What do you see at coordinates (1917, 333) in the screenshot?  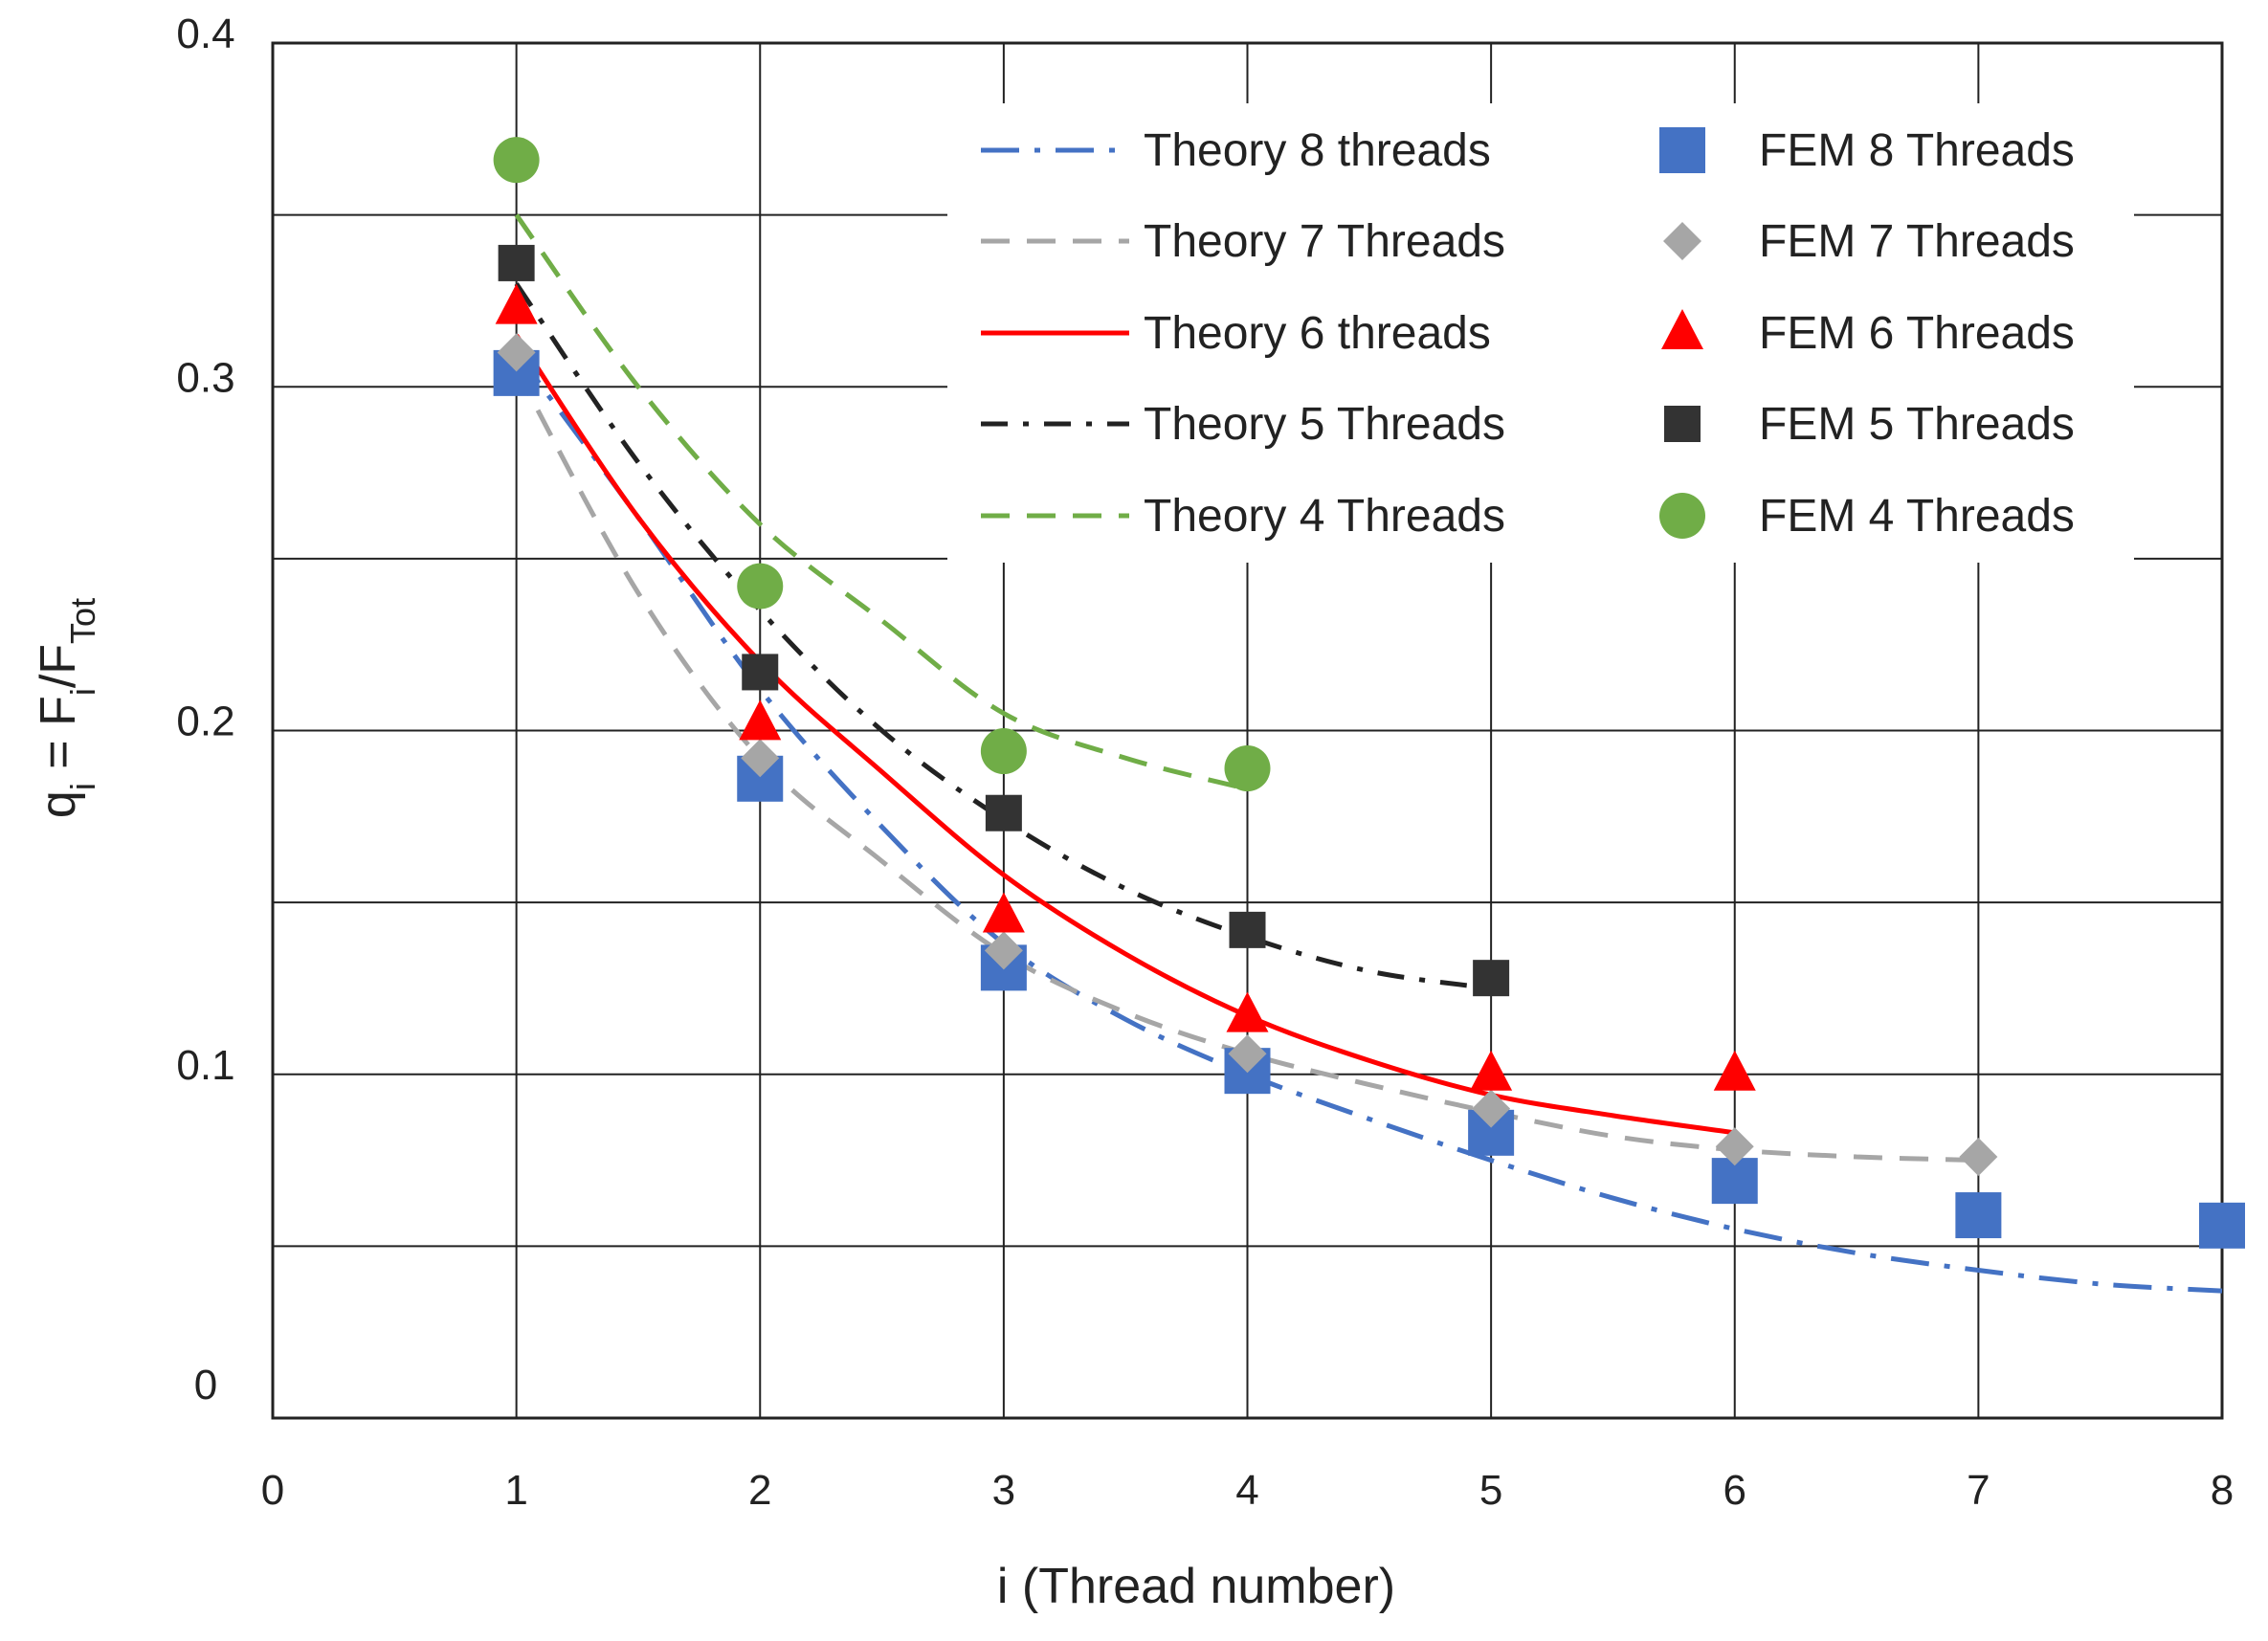 I see `legend-label: FEM 6 Threads` at bounding box center [1917, 333].